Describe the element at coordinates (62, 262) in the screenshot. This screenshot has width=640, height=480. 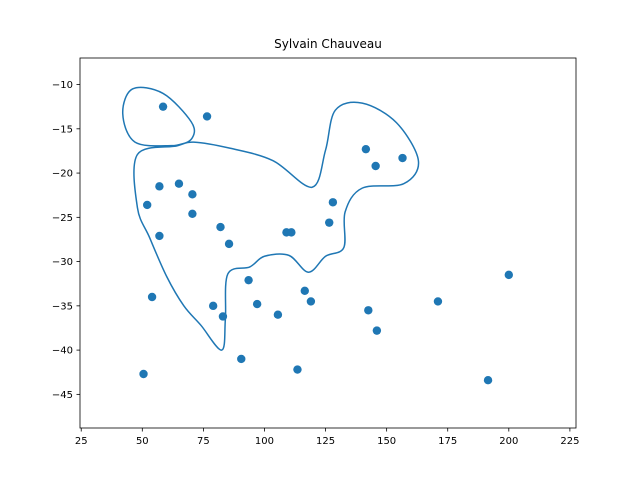
I see `y-tick-label: −30` at that location.